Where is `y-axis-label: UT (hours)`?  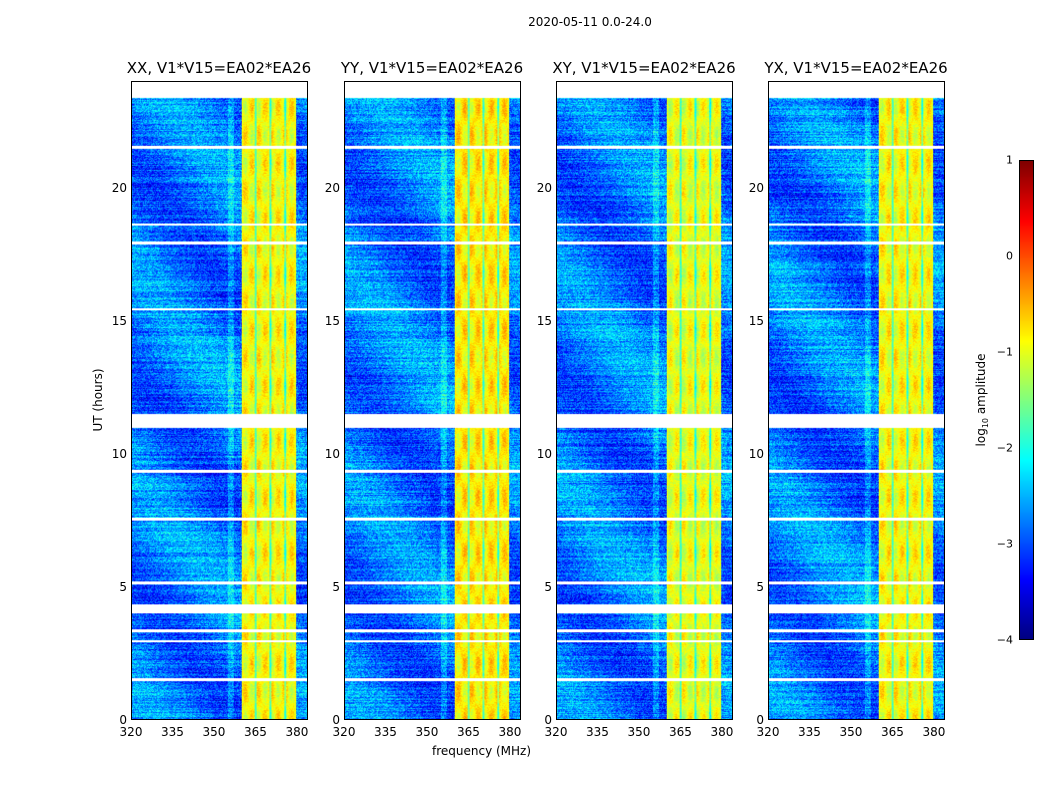 y-axis-label: UT (hours) is located at coordinates (98, 400).